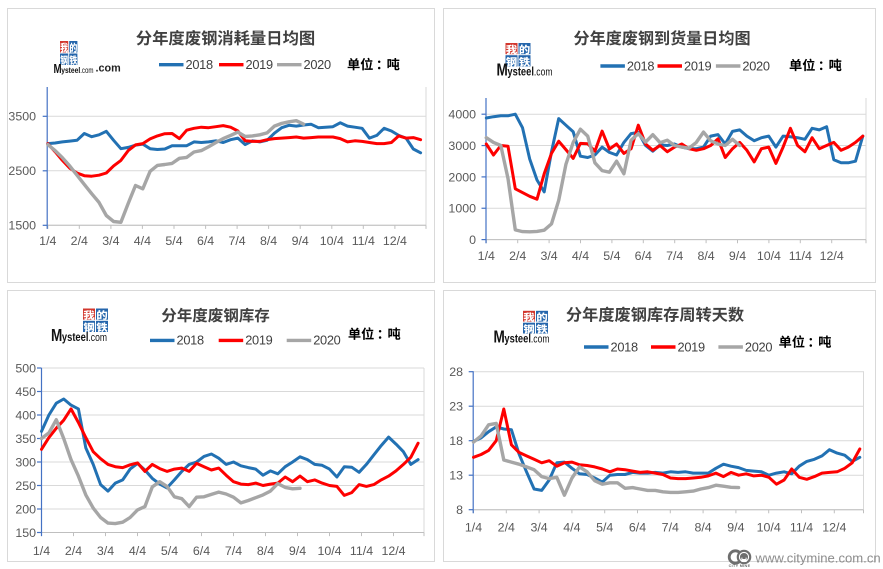 The height and width of the screenshot is (569, 883). Describe the element at coordinates (25, 368) in the screenshot. I see `svg-text: 500` at that location.